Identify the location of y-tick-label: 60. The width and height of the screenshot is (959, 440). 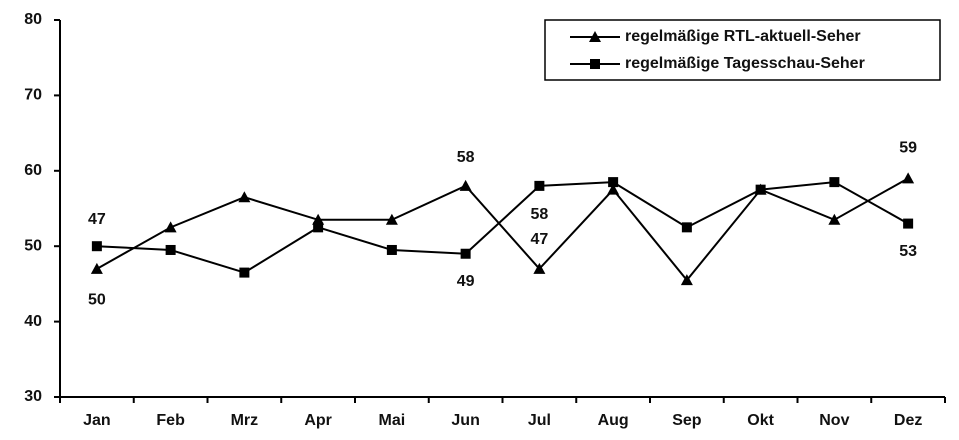
(33, 170).